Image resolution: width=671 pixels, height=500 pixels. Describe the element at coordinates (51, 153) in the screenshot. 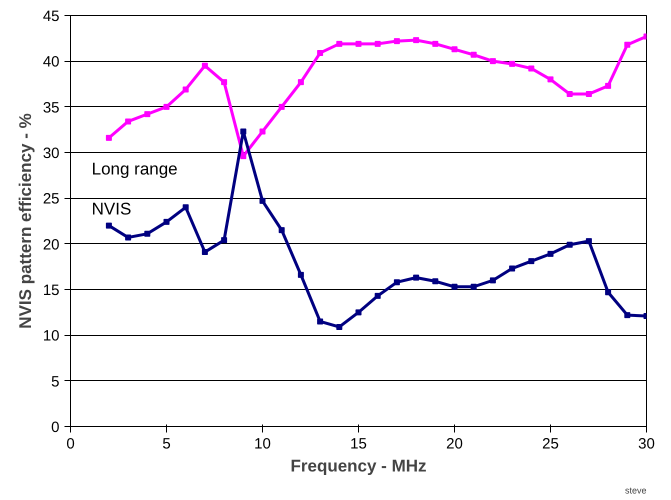

I see `y-tick-label: 30` at that location.